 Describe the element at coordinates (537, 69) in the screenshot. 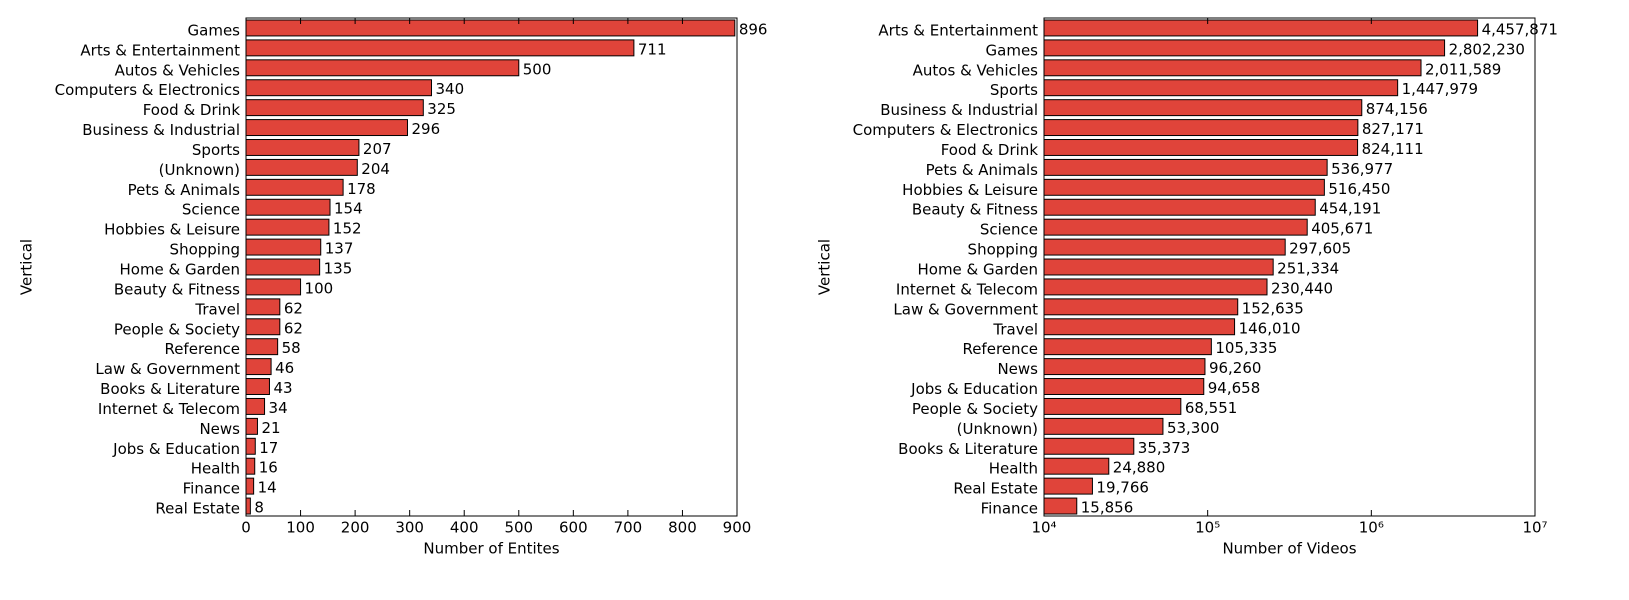

I see `value-label: 500` at that location.